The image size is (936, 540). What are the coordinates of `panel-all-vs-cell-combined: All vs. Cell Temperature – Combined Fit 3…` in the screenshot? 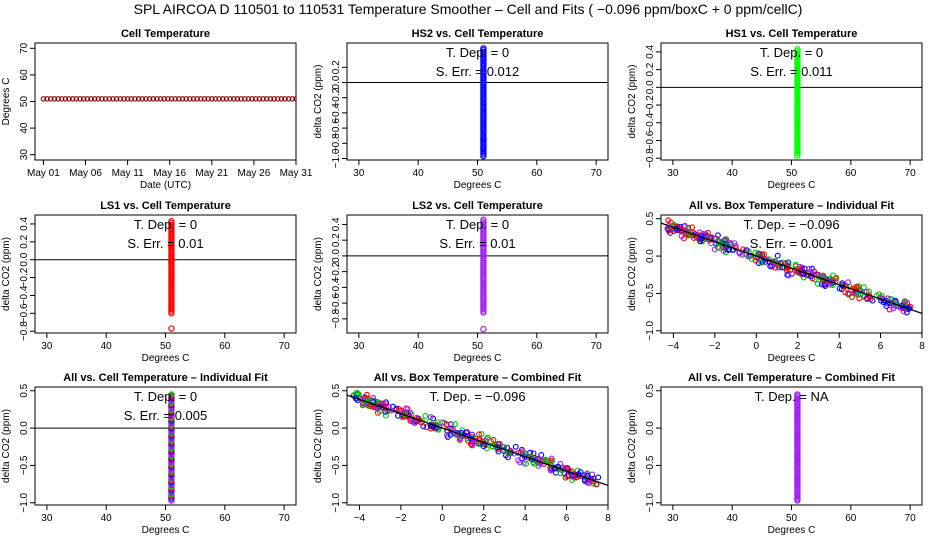 It's located at (775, 454).